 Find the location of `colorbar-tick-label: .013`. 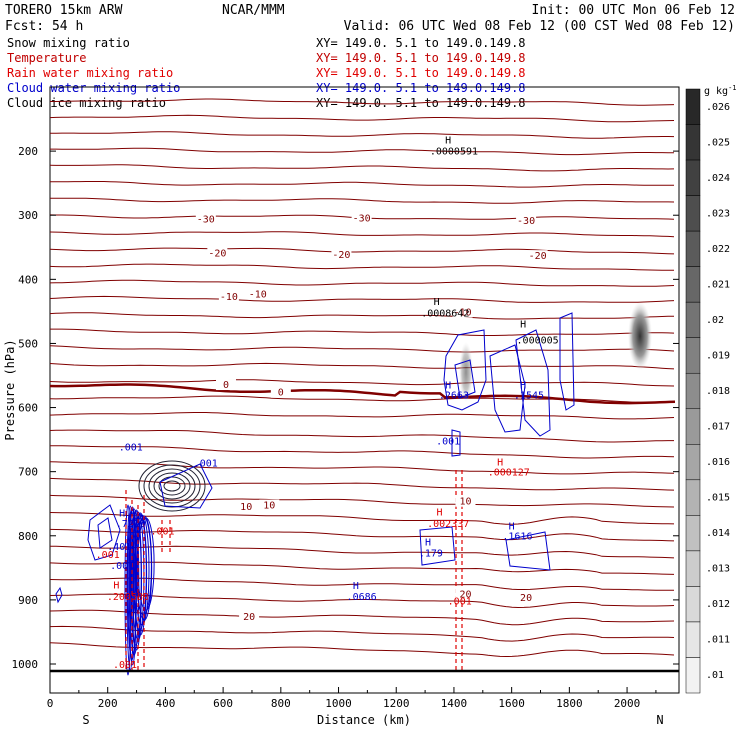

colorbar-tick-label: .013 is located at coordinates (718, 569).